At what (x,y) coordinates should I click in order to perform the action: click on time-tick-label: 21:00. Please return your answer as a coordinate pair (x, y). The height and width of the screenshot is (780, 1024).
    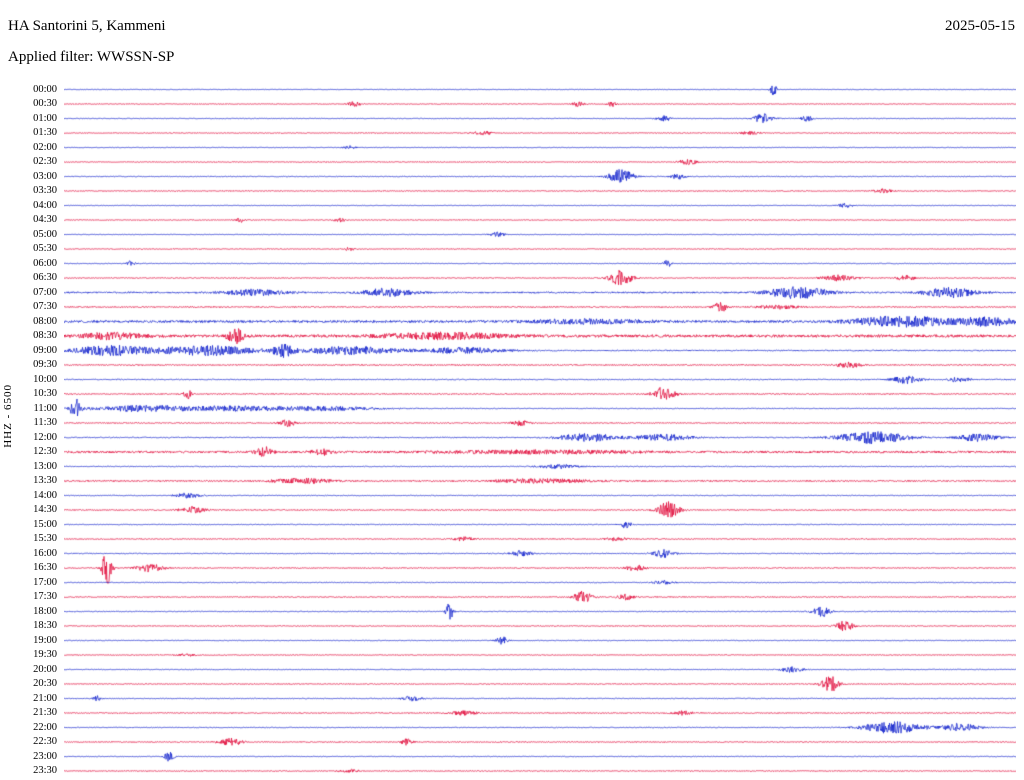
    Looking at the image, I should click on (45, 698).